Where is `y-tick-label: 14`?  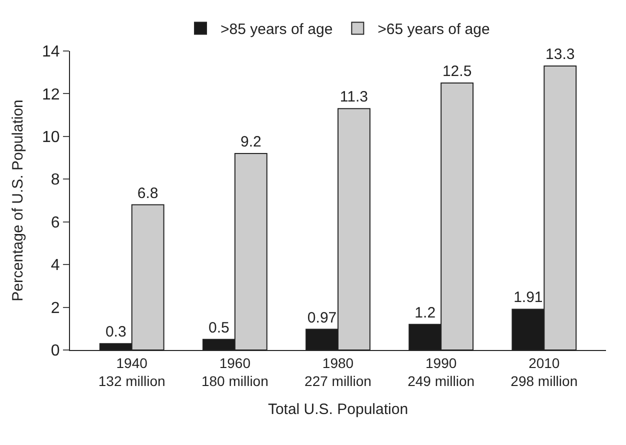
y-tick-label: 14 is located at coordinates (51, 52).